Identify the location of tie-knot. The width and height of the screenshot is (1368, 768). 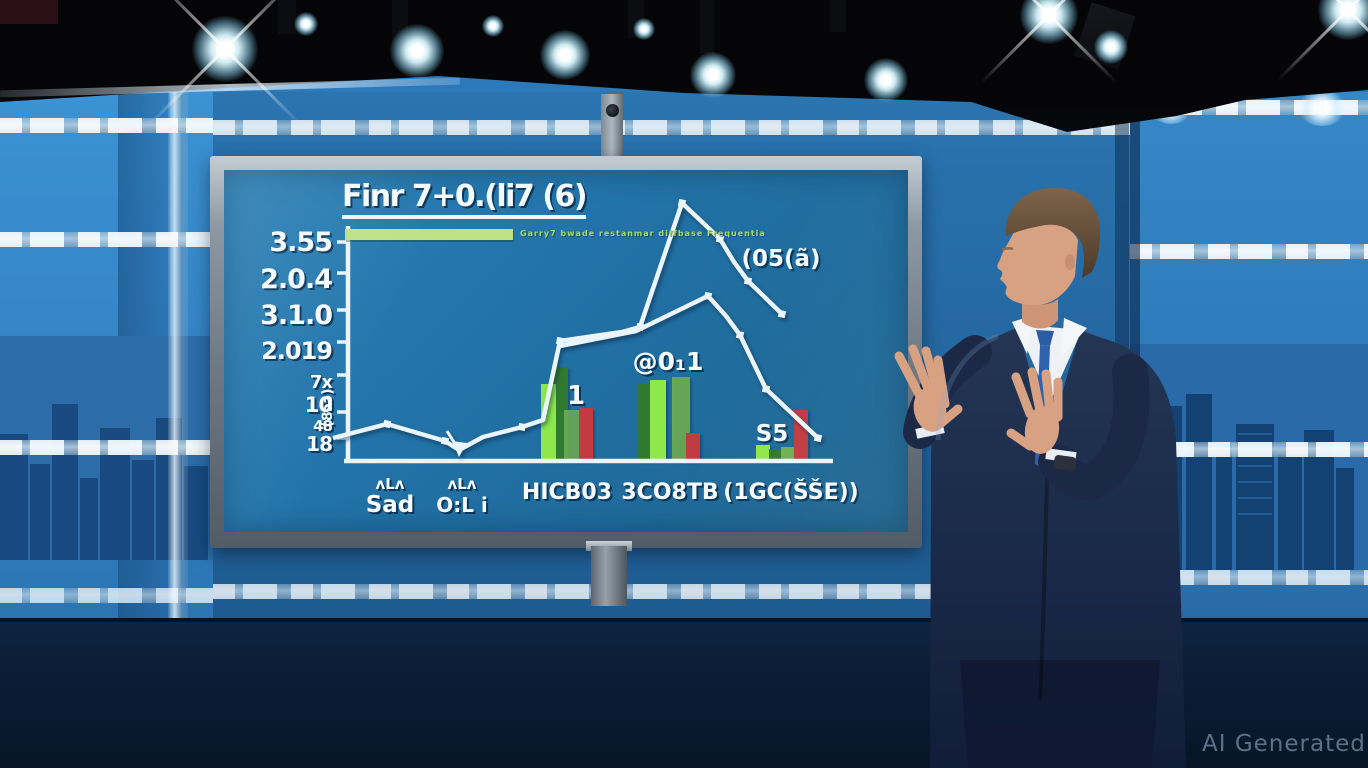
(1045, 338).